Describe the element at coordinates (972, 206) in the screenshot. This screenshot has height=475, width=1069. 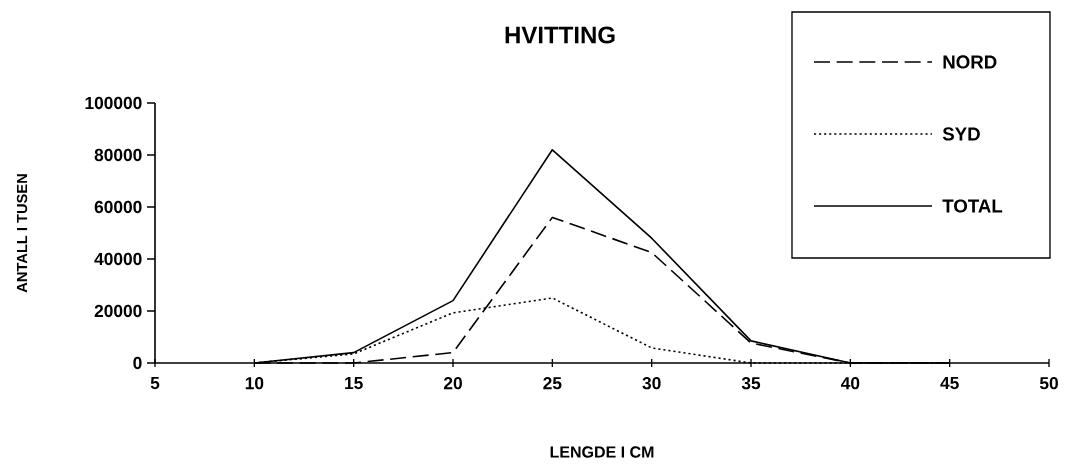
I see `text: TOTAL` at that location.